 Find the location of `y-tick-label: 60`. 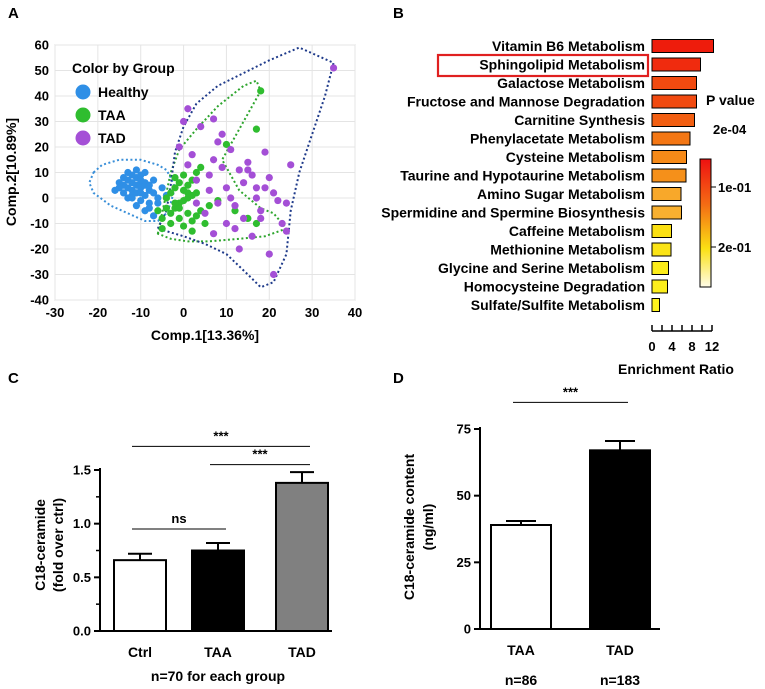

y-tick-label: 60 is located at coordinates (42, 45).